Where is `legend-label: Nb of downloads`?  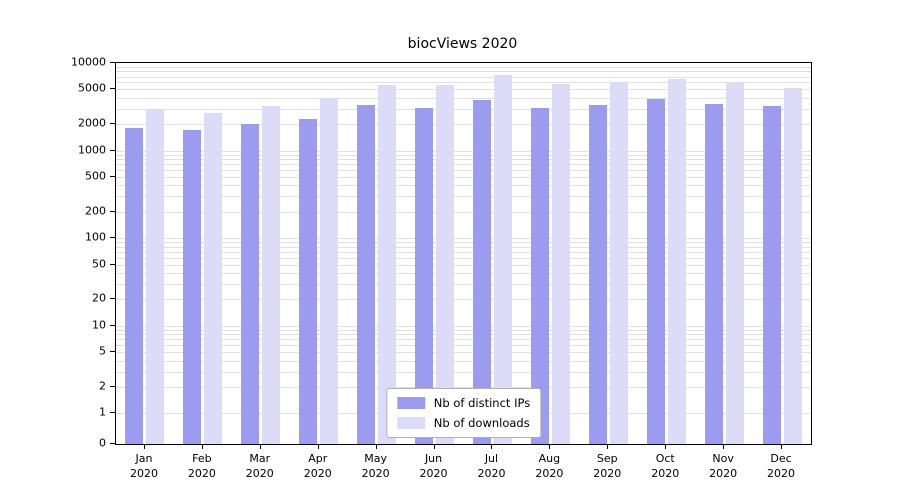
legend-label: Nb of downloads is located at coordinates (481, 423).